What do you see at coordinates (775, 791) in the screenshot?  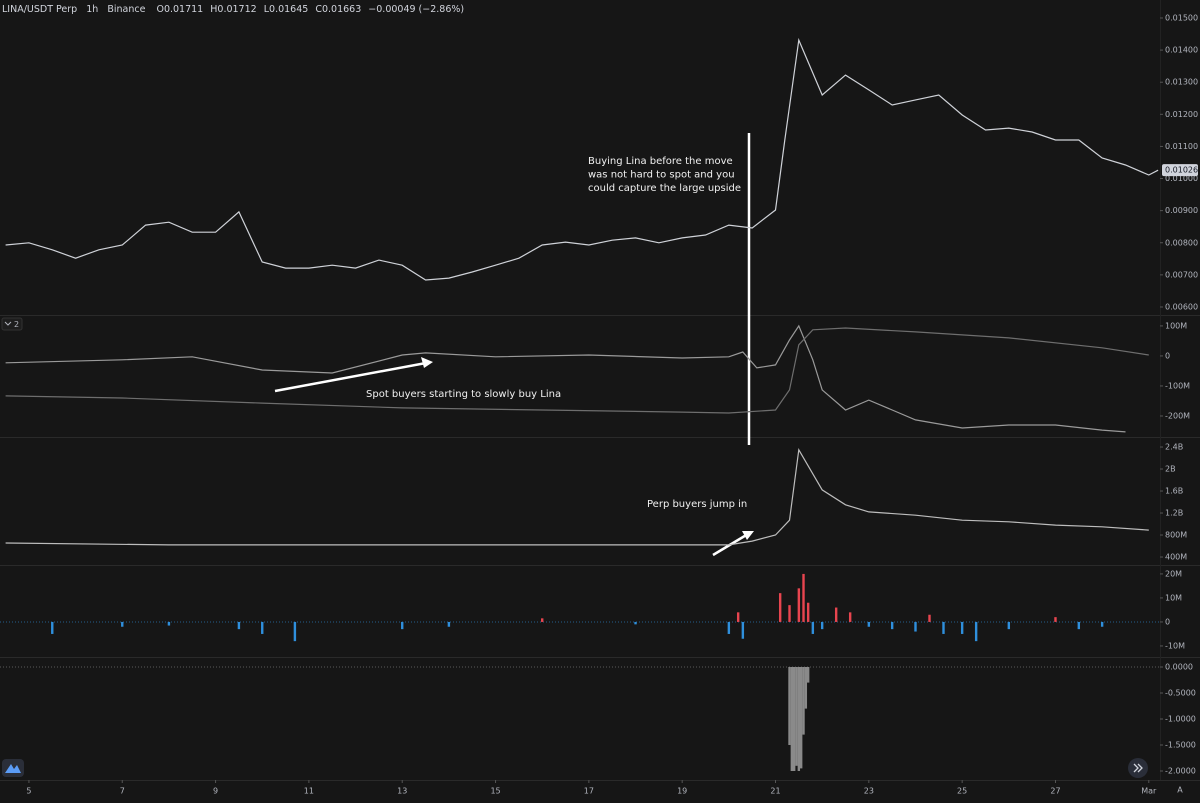 I see `x-tick-label: 21` at bounding box center [775, 791].